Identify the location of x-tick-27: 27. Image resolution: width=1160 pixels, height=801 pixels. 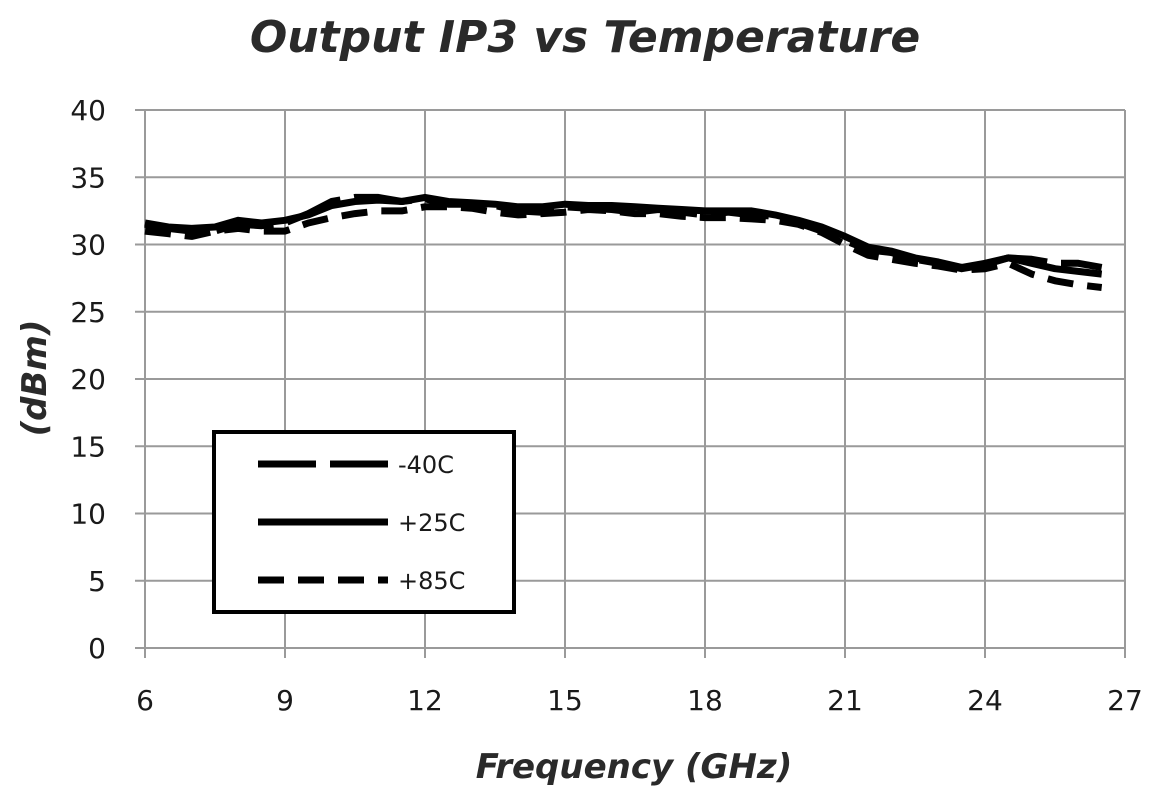
(1125, 700).